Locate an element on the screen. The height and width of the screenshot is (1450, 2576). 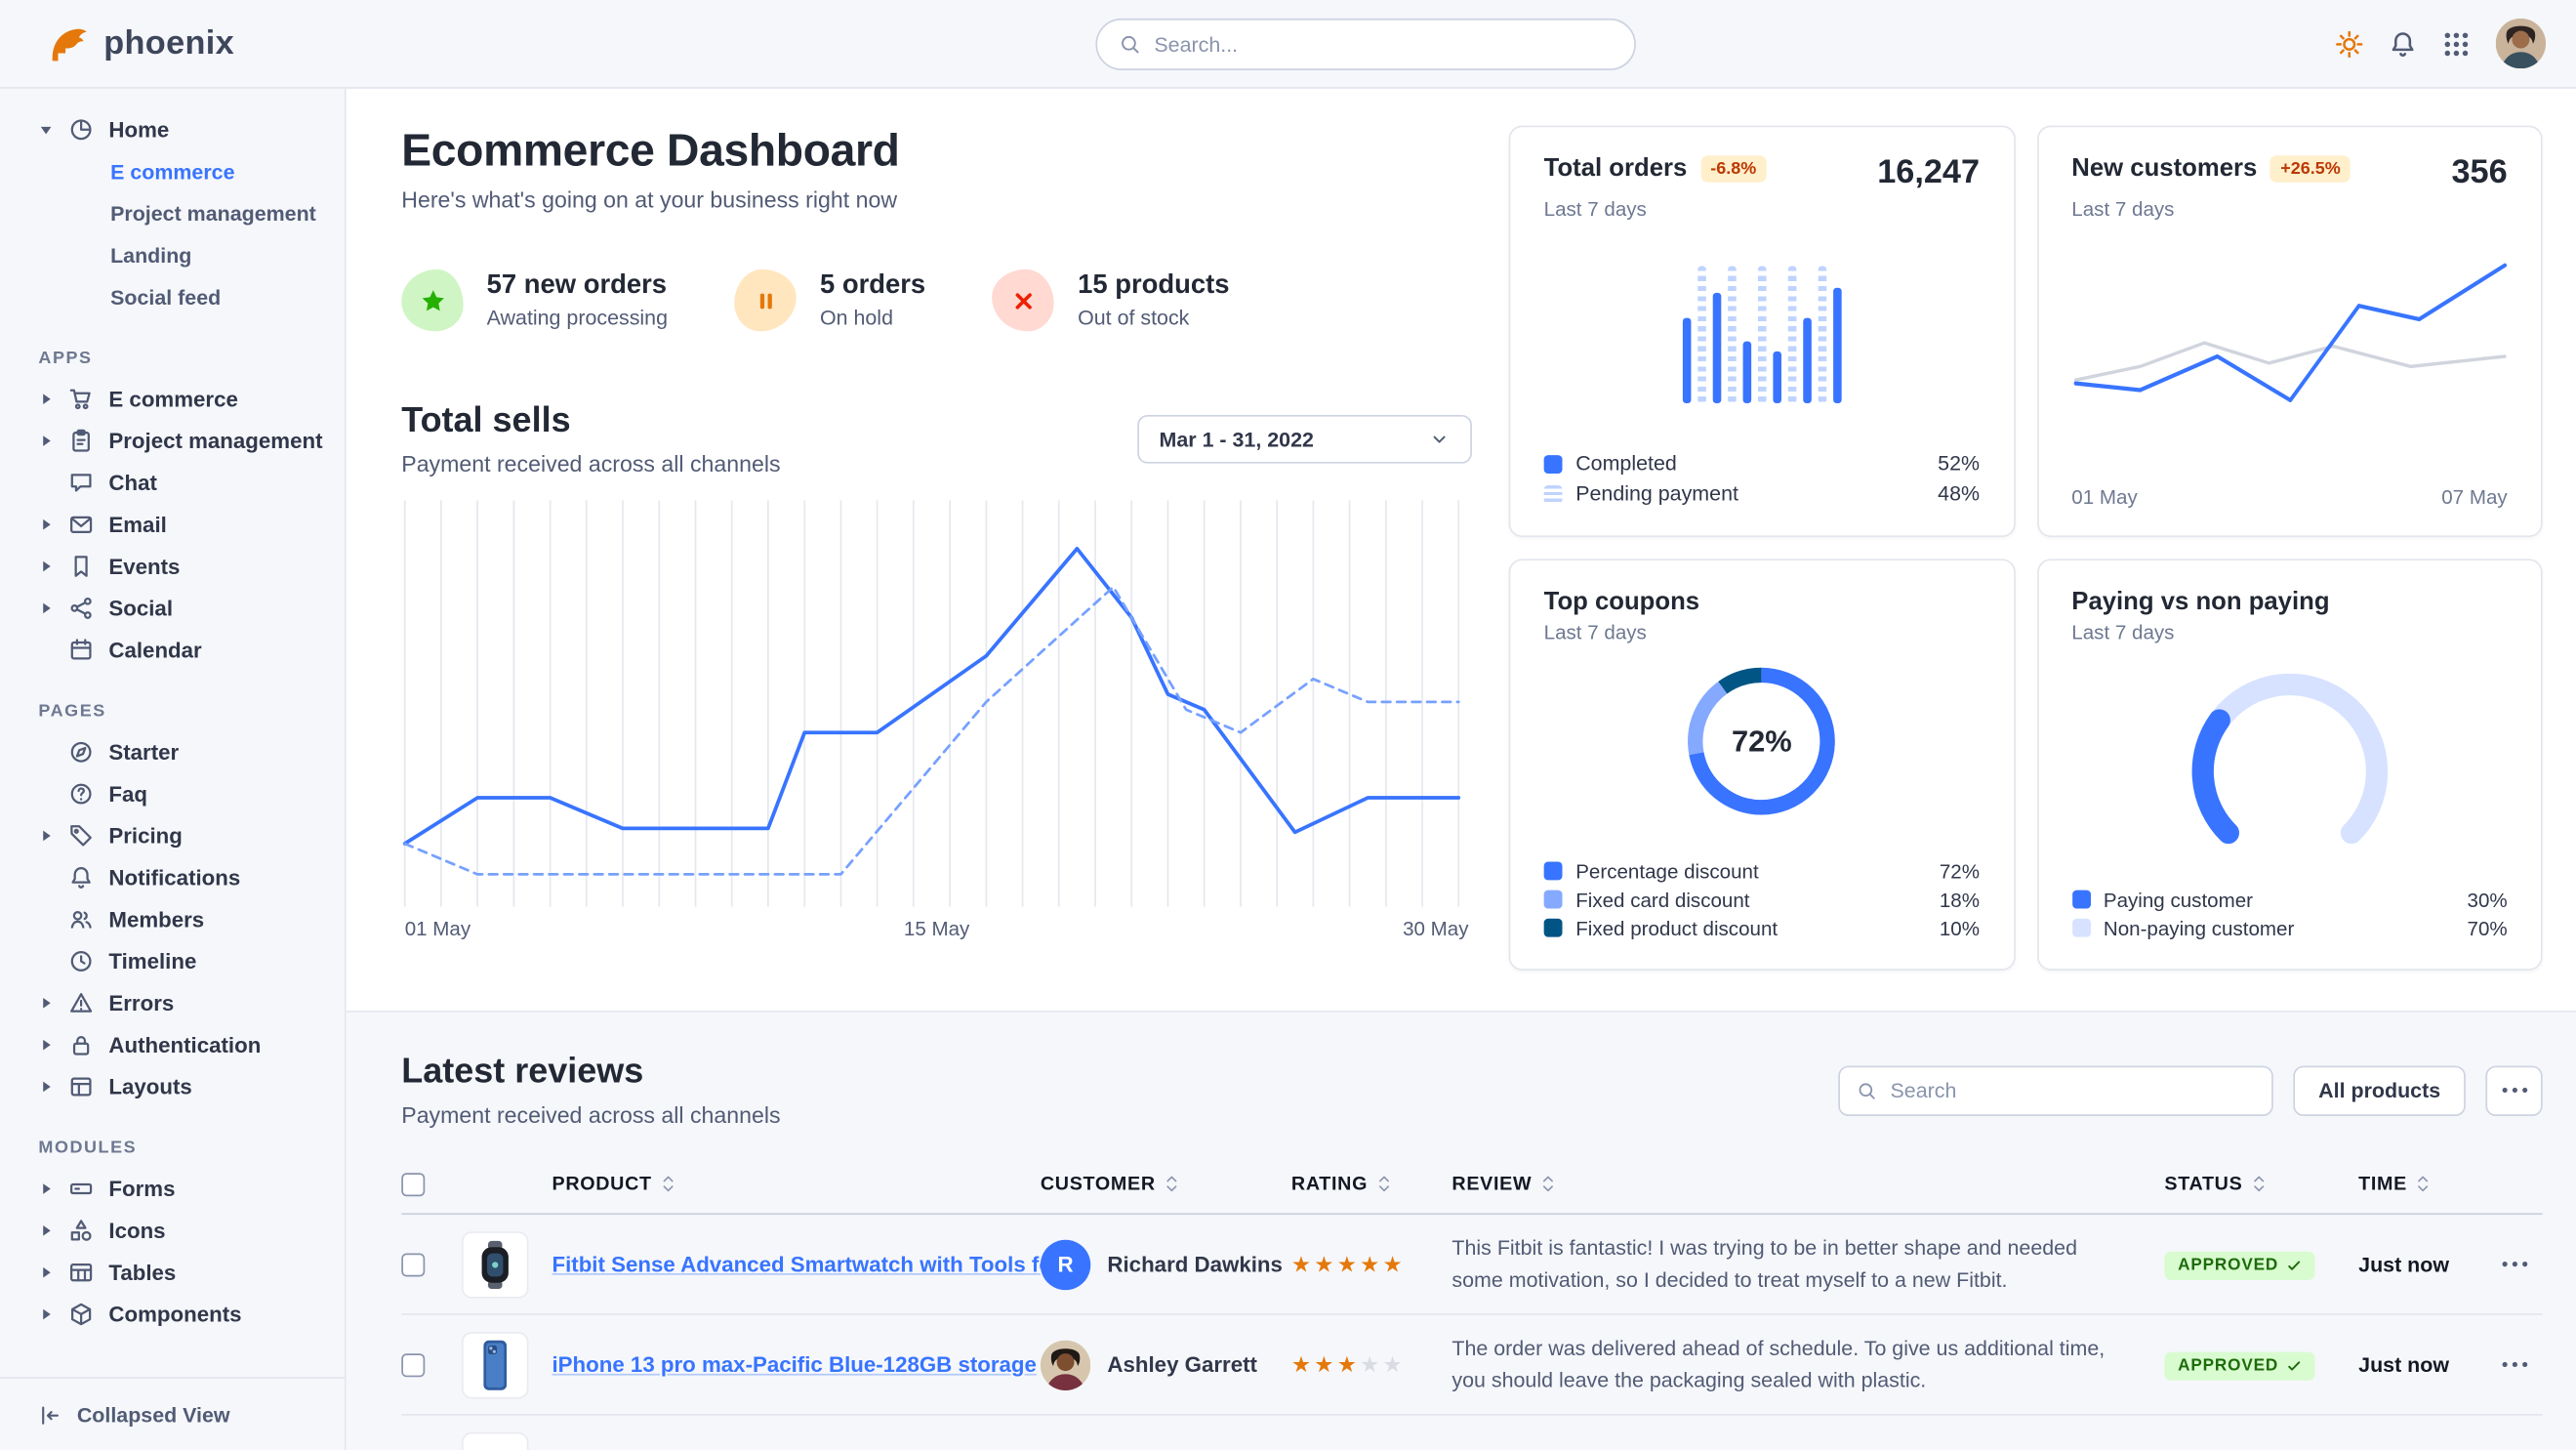
notifications-button is located at coordinates (2403, 43).